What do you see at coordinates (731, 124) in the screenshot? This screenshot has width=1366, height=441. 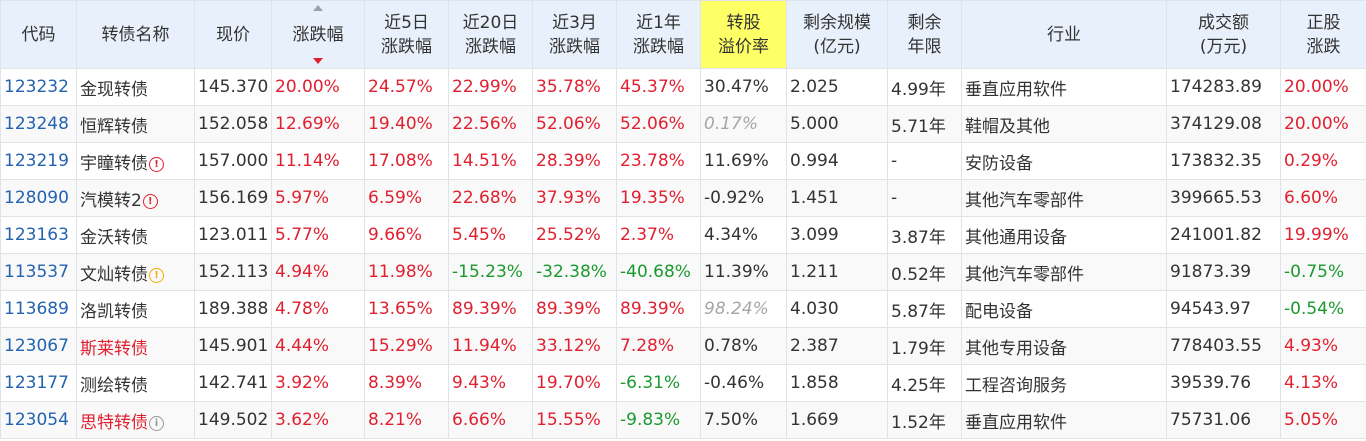 I see `cell-premium-text: 0.17%` at bounding box center [731, 124].